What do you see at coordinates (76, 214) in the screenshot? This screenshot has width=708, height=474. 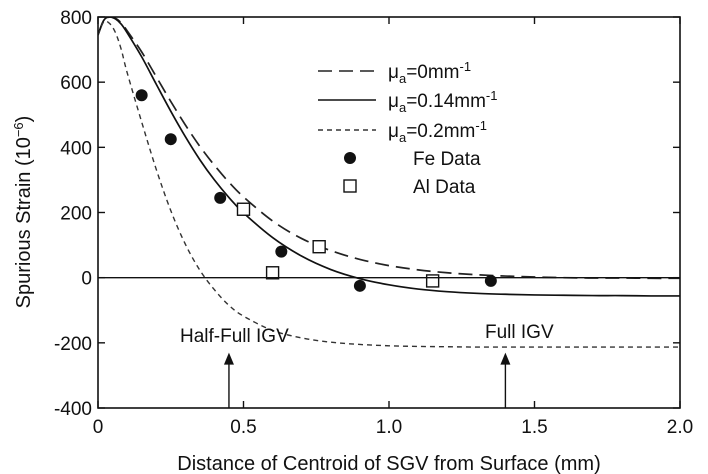 I see `y-tick-label-3: 200` at bounding box center [76, 214].